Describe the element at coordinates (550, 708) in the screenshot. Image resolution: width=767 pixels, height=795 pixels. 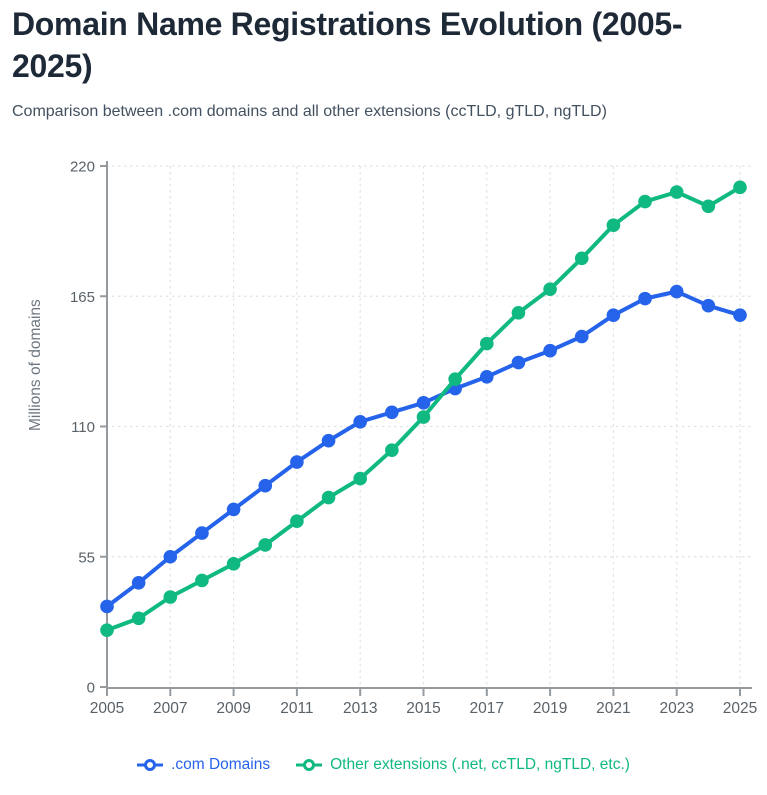
I see `x-tick-label: 2019` at that location.